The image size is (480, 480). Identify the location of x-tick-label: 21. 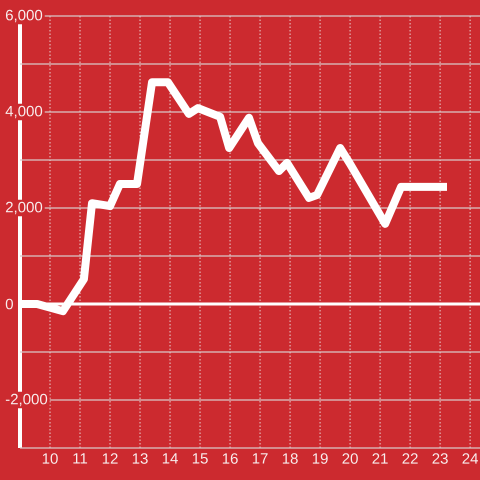
(380, 458).